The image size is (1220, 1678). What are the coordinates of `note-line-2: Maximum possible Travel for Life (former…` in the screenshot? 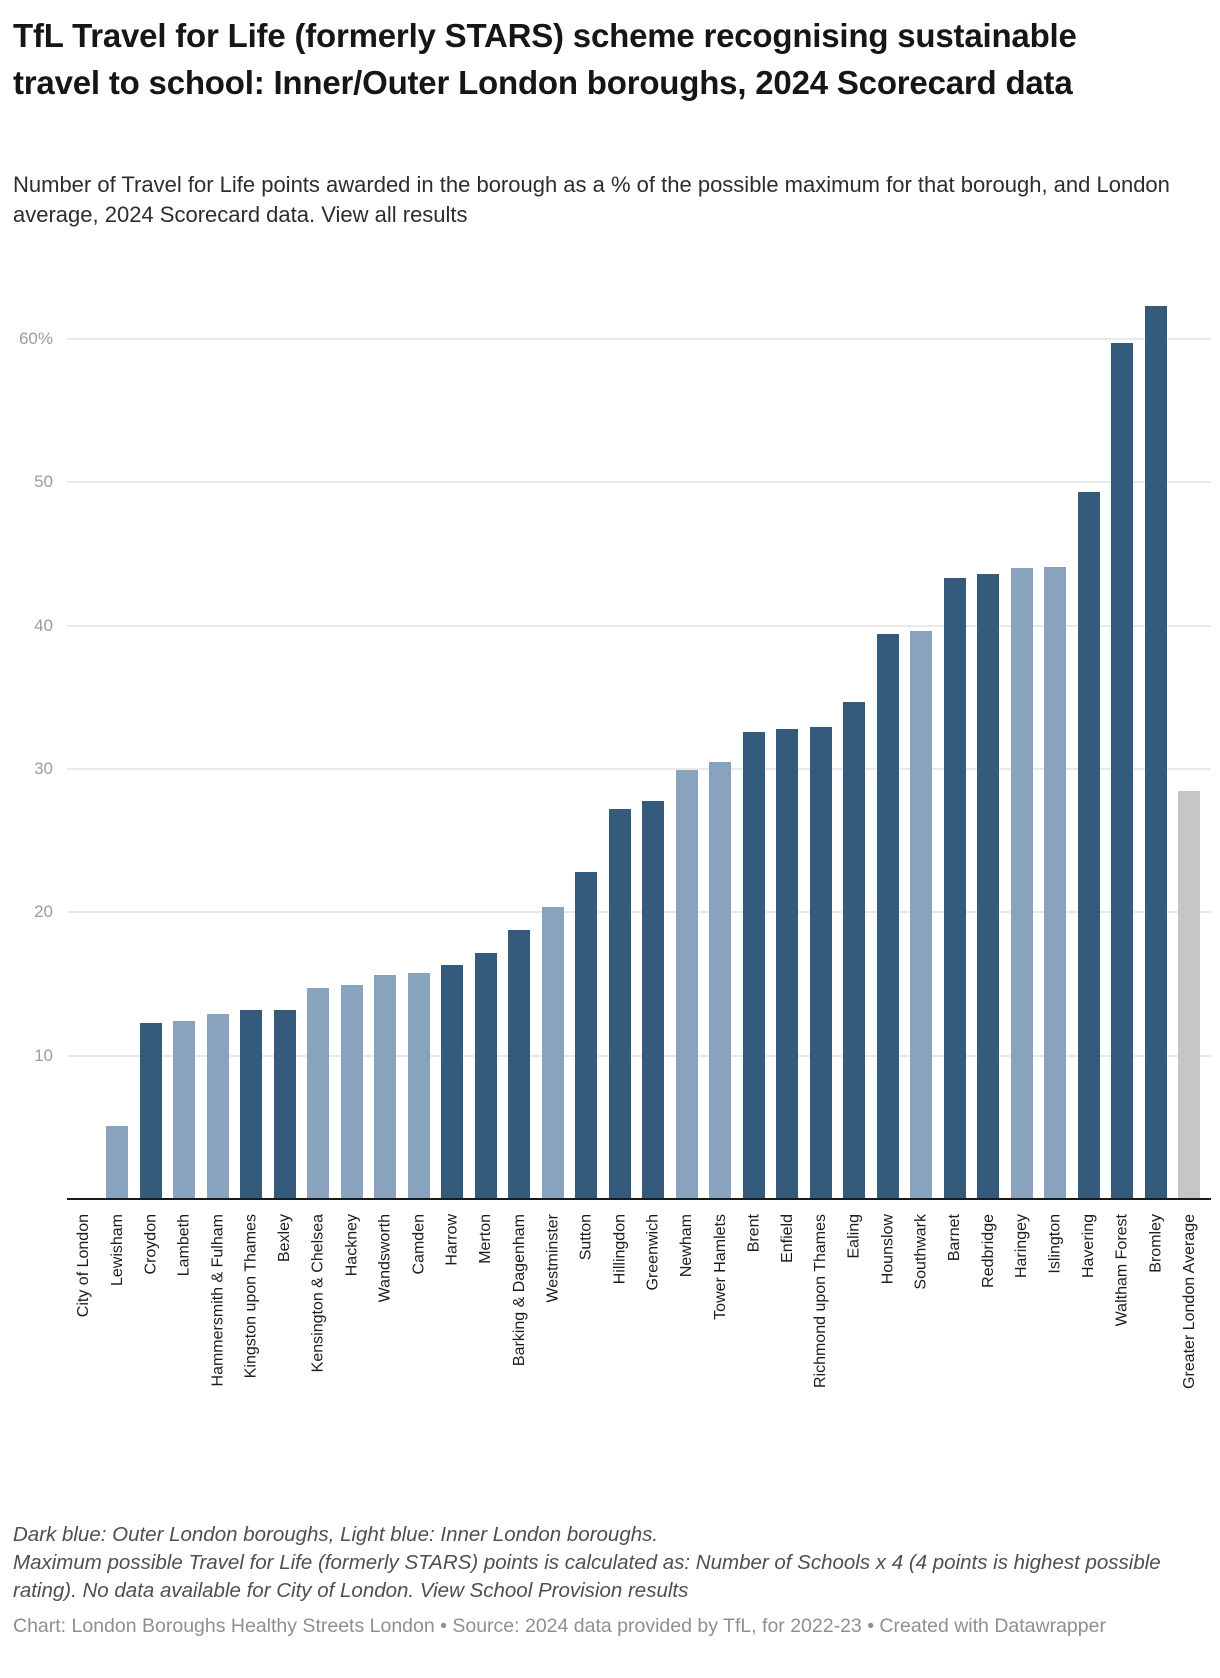 It's located at (608, 1577).